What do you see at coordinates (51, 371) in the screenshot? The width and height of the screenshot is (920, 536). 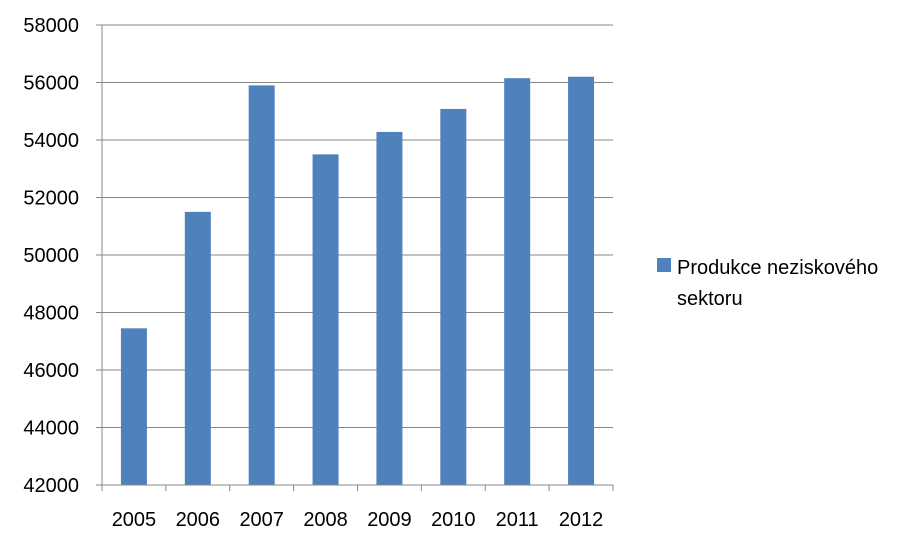 I see `y-tick-label: 46000` at bounding box center [51, 371].